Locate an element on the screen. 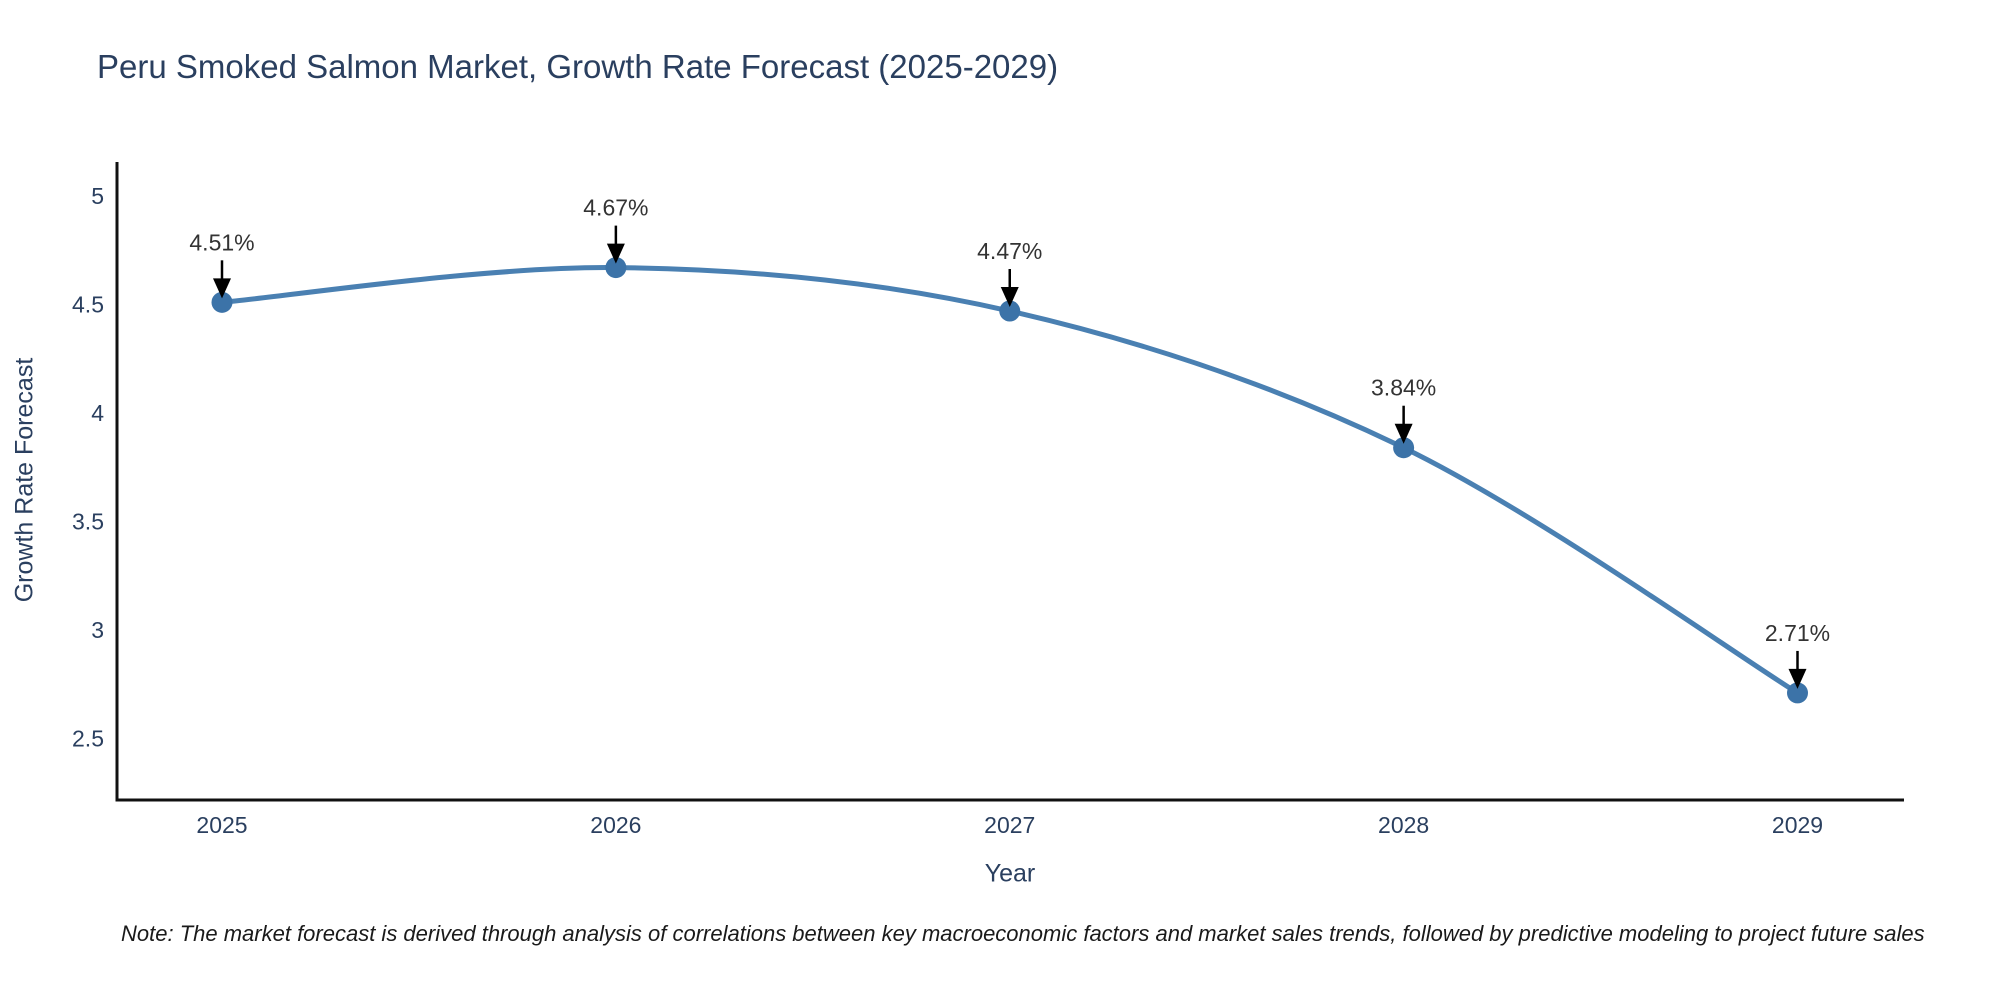  y-tick-label: 2.5 is located at coordinates (88, 739).